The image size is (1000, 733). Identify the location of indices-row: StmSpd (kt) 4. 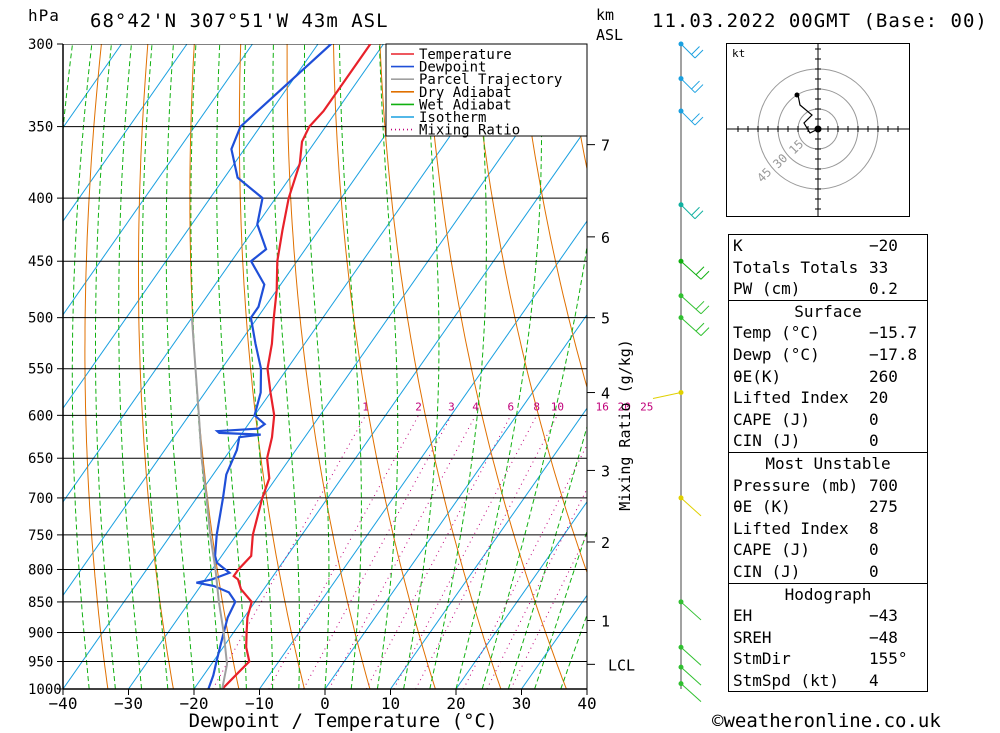
(828, 681).